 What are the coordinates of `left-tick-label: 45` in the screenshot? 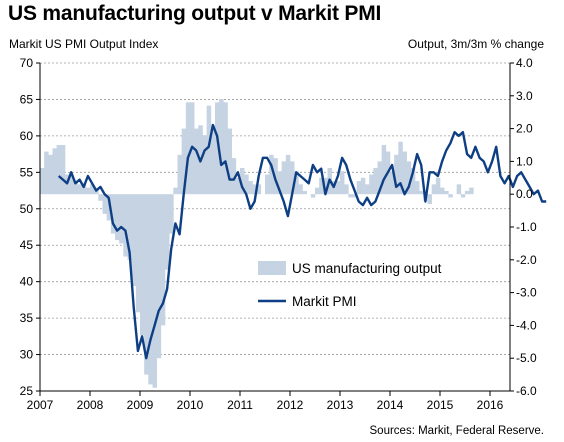 It's located at (27, 245).